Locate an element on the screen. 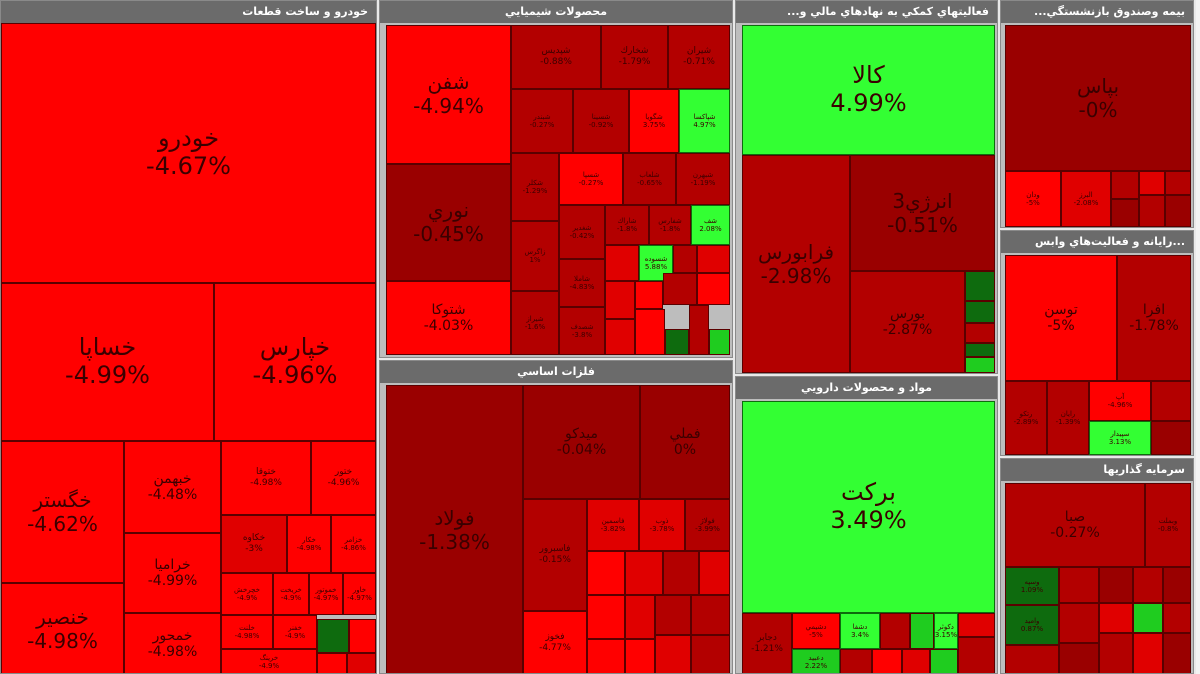 The height and width of the screenshot is (674, 1200). tile-shsina: شسينا -0.92% is located at coordinates (601, 121).